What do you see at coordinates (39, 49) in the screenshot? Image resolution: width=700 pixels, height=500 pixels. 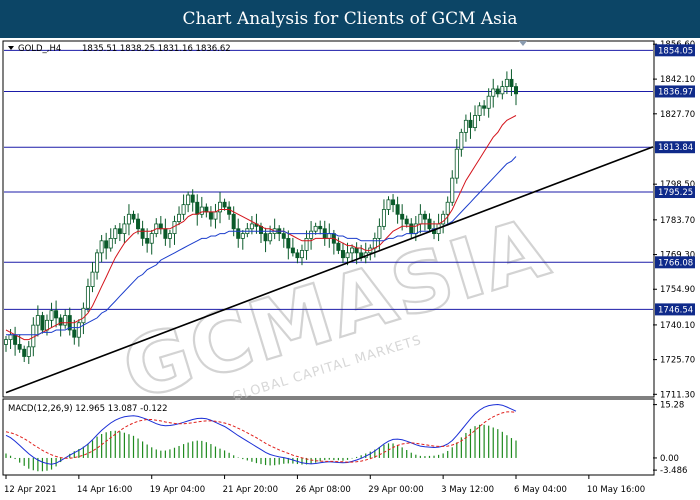 I see `instrument-label: GOLD_,H4` at bounding box center [39, 49].